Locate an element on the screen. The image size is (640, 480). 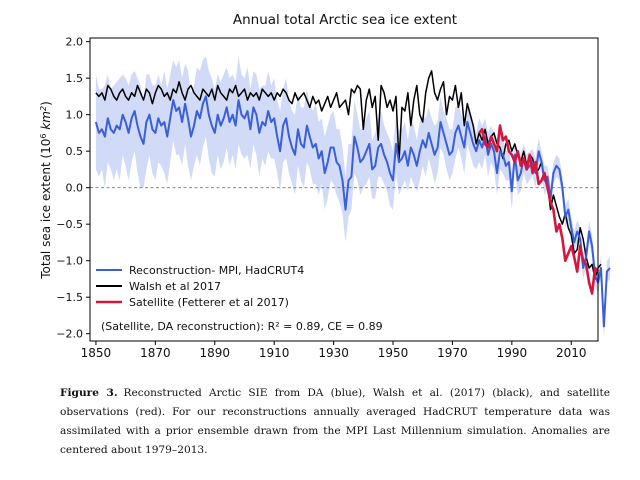
y-tick-label: 1.5 is located at coordinates (75, 78).